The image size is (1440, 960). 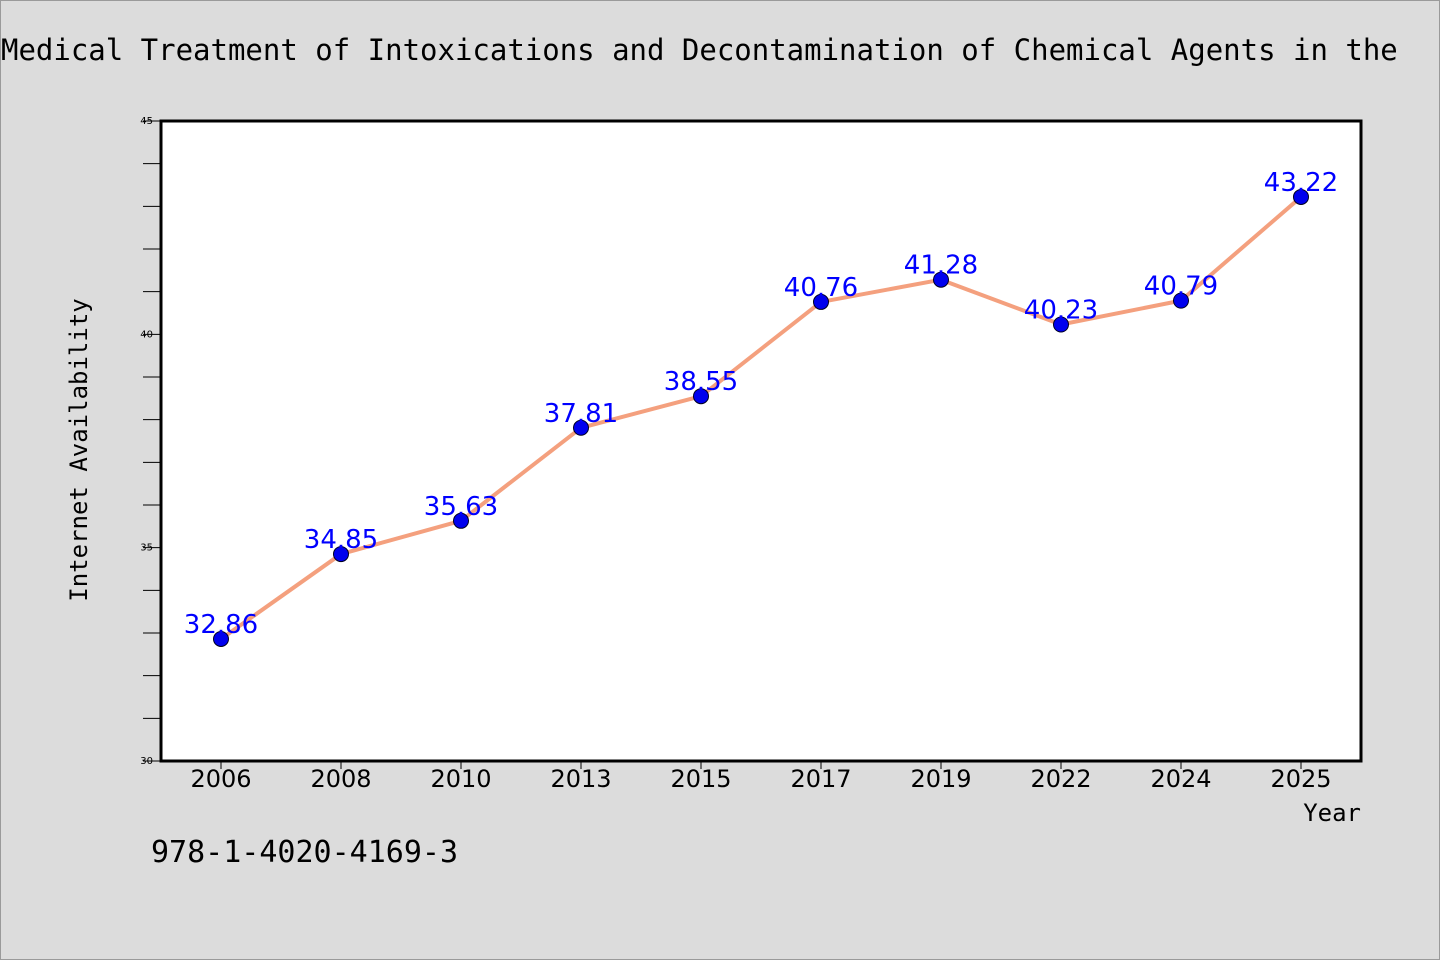 I want to click on data-label: 40.23, so click(x=1061, y=311).